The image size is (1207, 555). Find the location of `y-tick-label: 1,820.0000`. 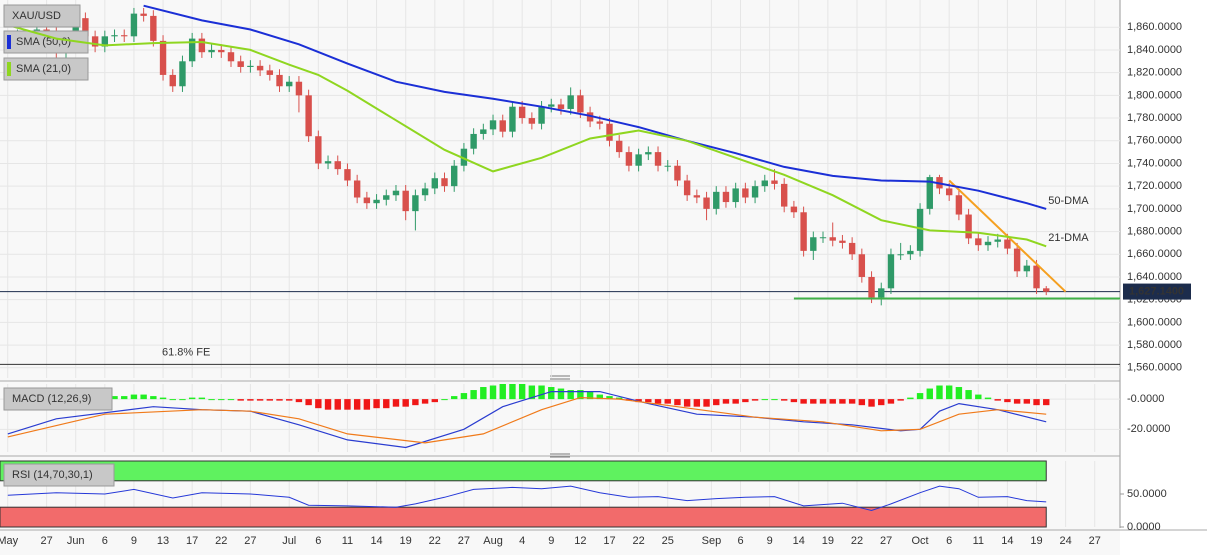

y-tick-label: 1,820.0000 is located at coordinates (1154, 73).